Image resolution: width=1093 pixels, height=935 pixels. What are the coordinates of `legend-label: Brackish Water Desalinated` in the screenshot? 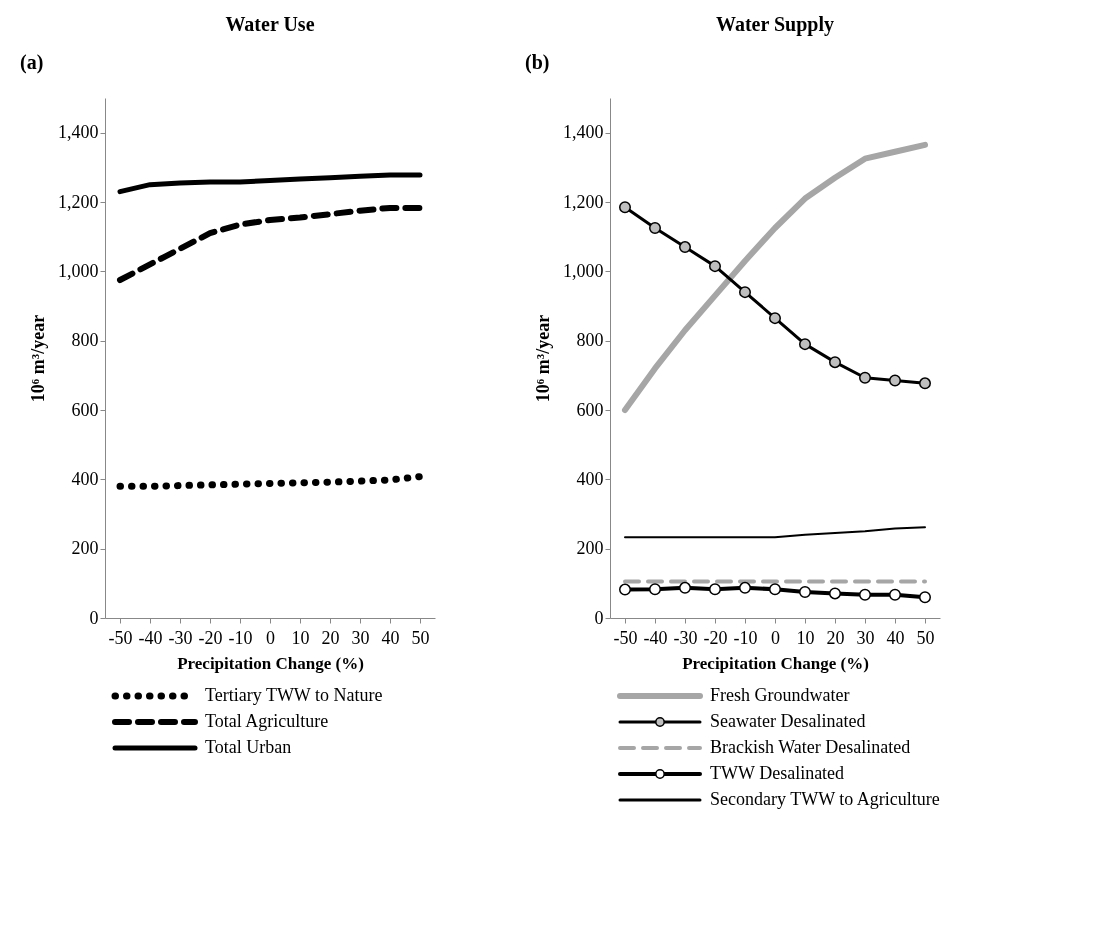 It's located at (810, 747).